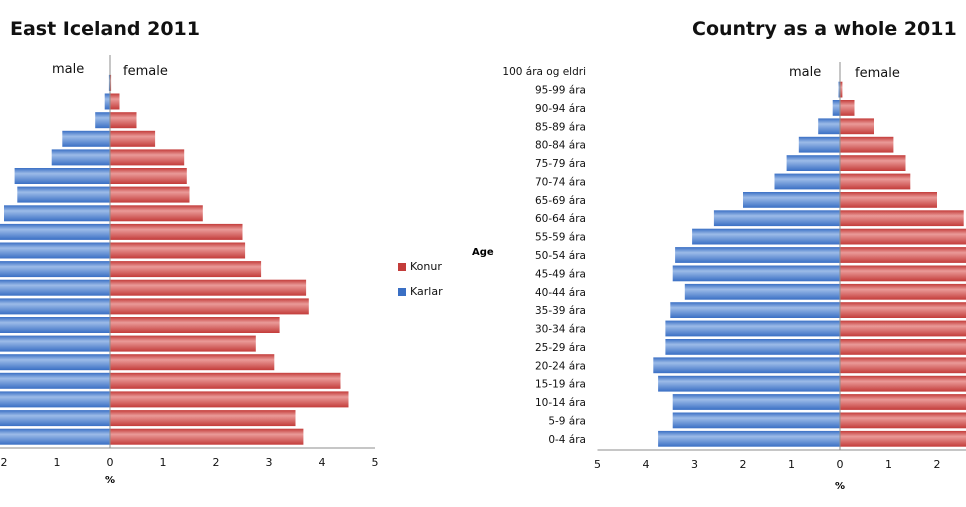 The image size is (966, 507). Describe the element at coordinates (68, 69) in the screenshot. I see `male-label-left: male` at that location.